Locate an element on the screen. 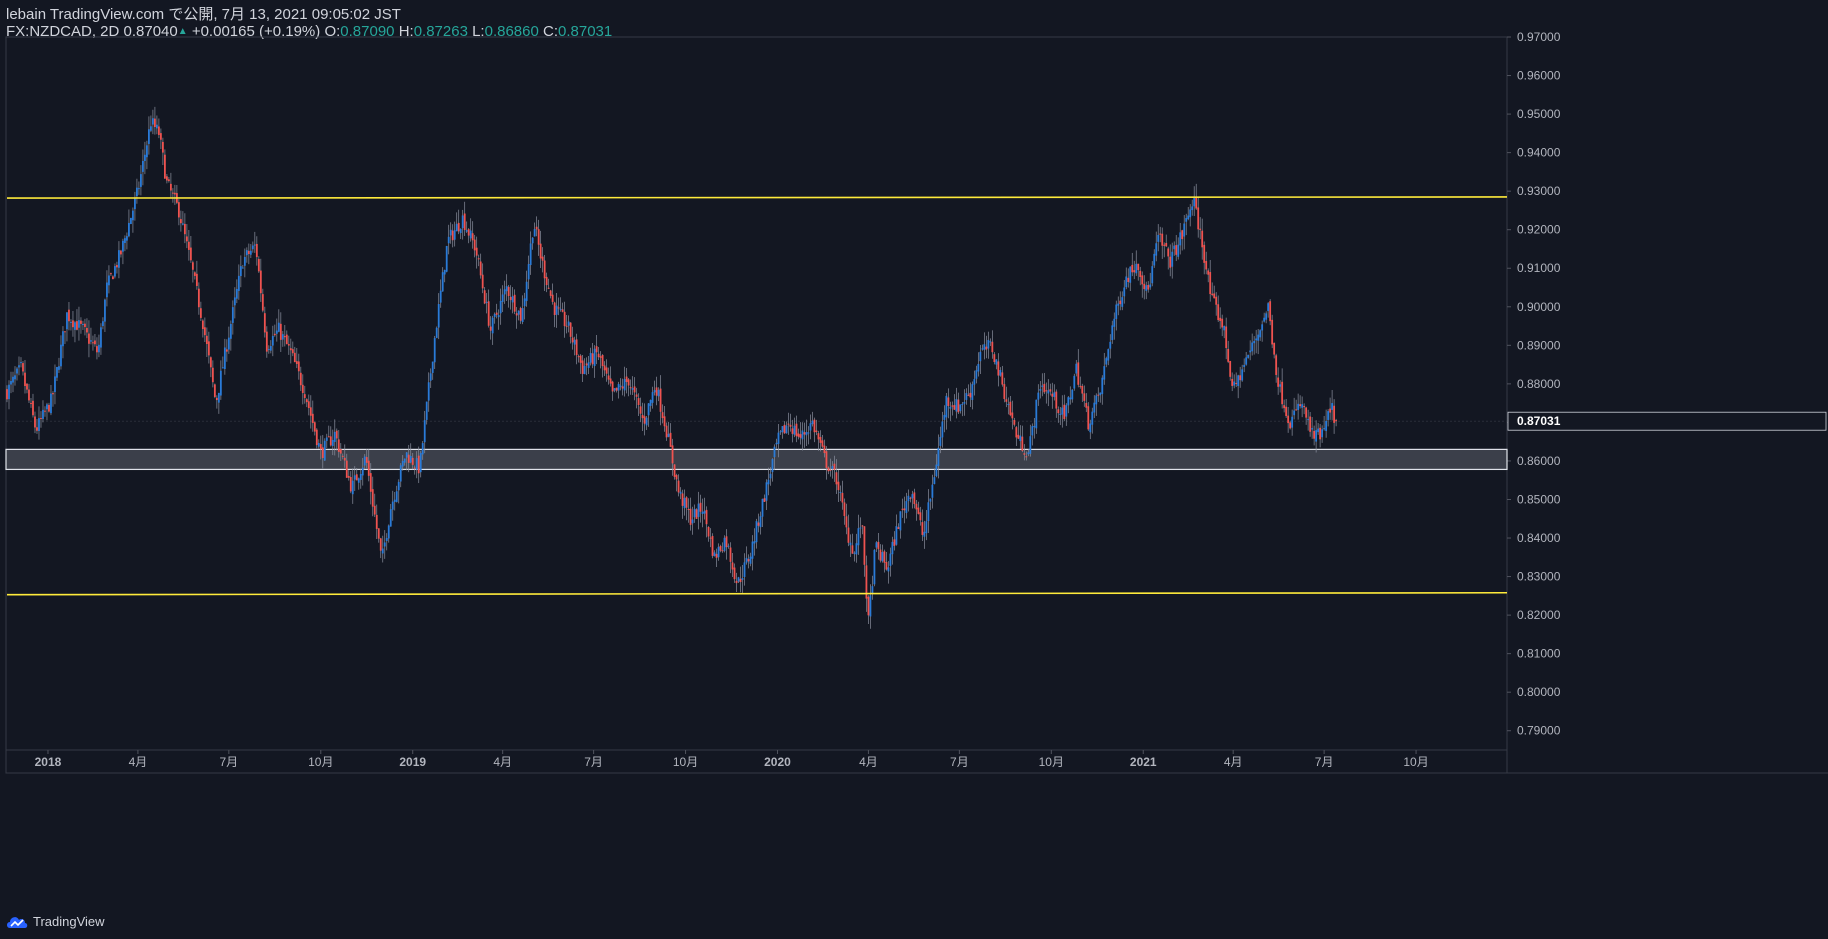 The height and width of the screenshot is (939, 1828). footer-brand-label: TradingView is located at coordinates (69, 921).